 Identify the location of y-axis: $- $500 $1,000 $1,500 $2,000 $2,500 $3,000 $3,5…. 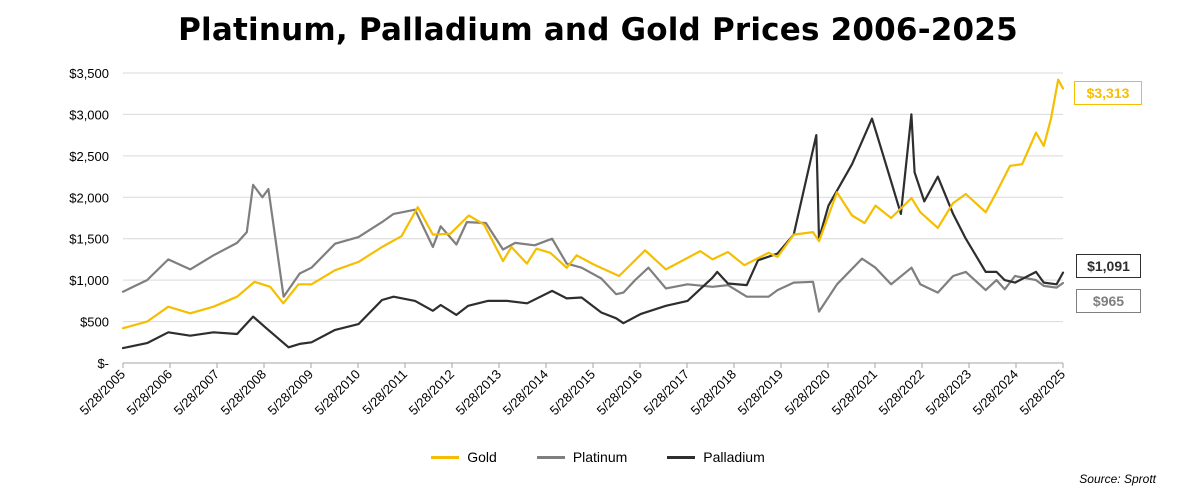
(89, 218).